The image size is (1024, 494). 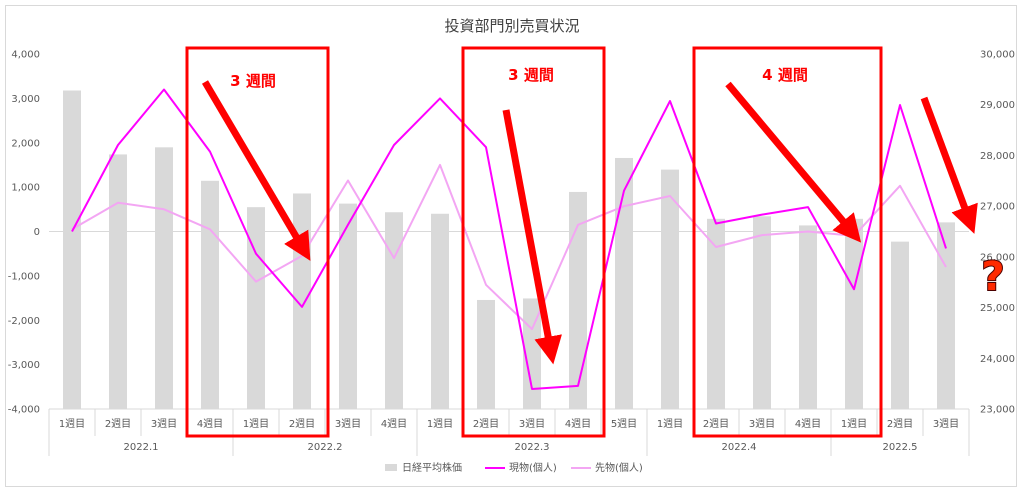 What do you see at coordinates (997, 359) in the screenshot?
I see `right-axis-tick-label: 24,000` at bounding box center [997, 359].